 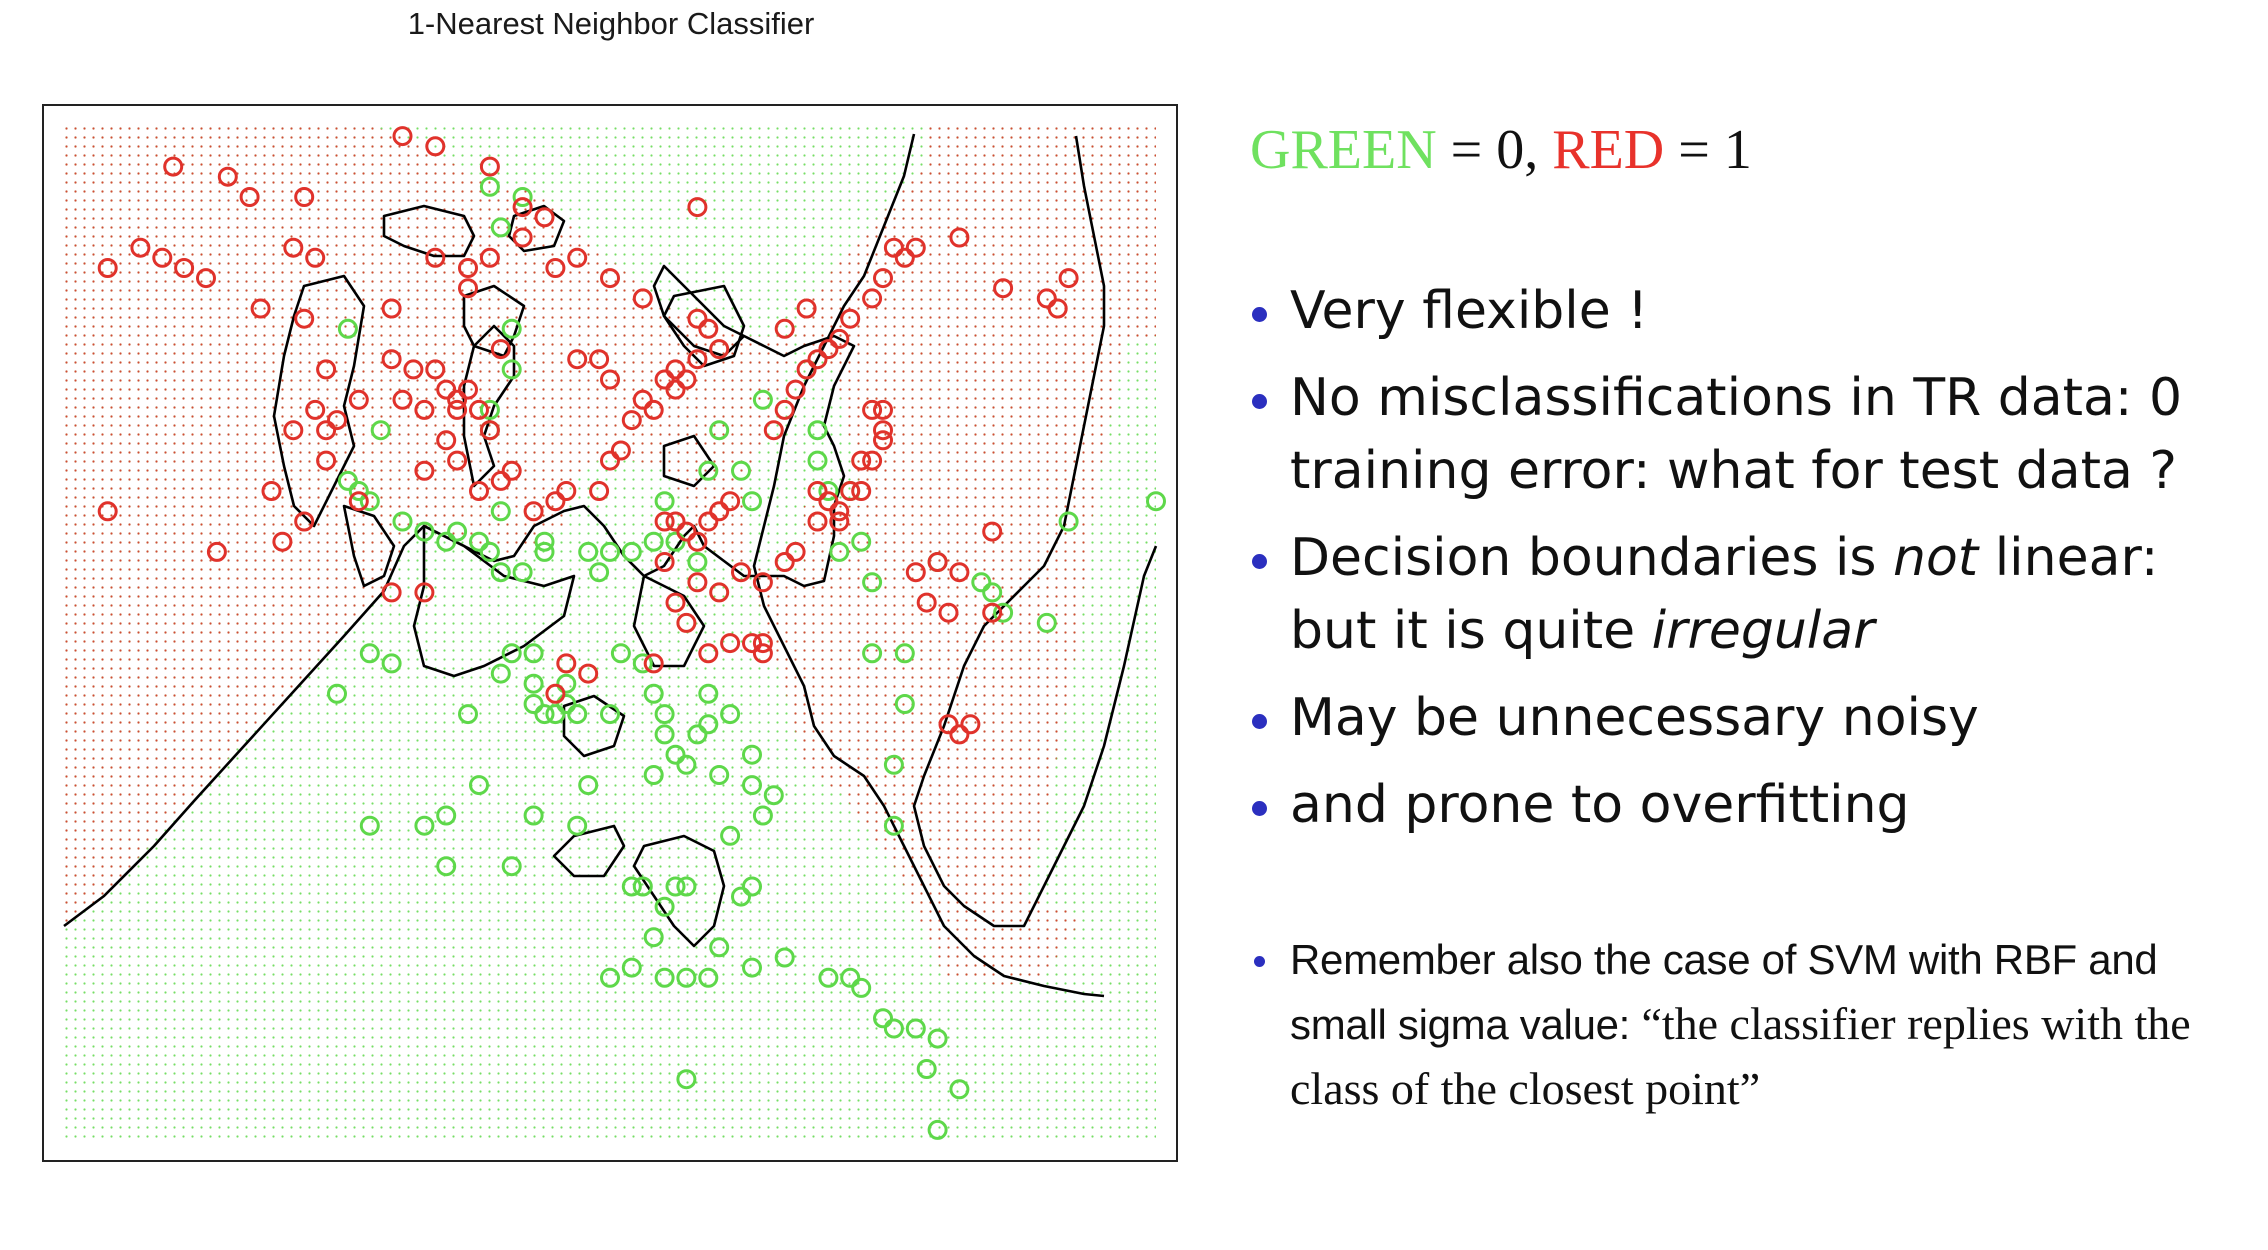 I want to click on legend-green-label: GREEN, so click(x=1343, y=150).